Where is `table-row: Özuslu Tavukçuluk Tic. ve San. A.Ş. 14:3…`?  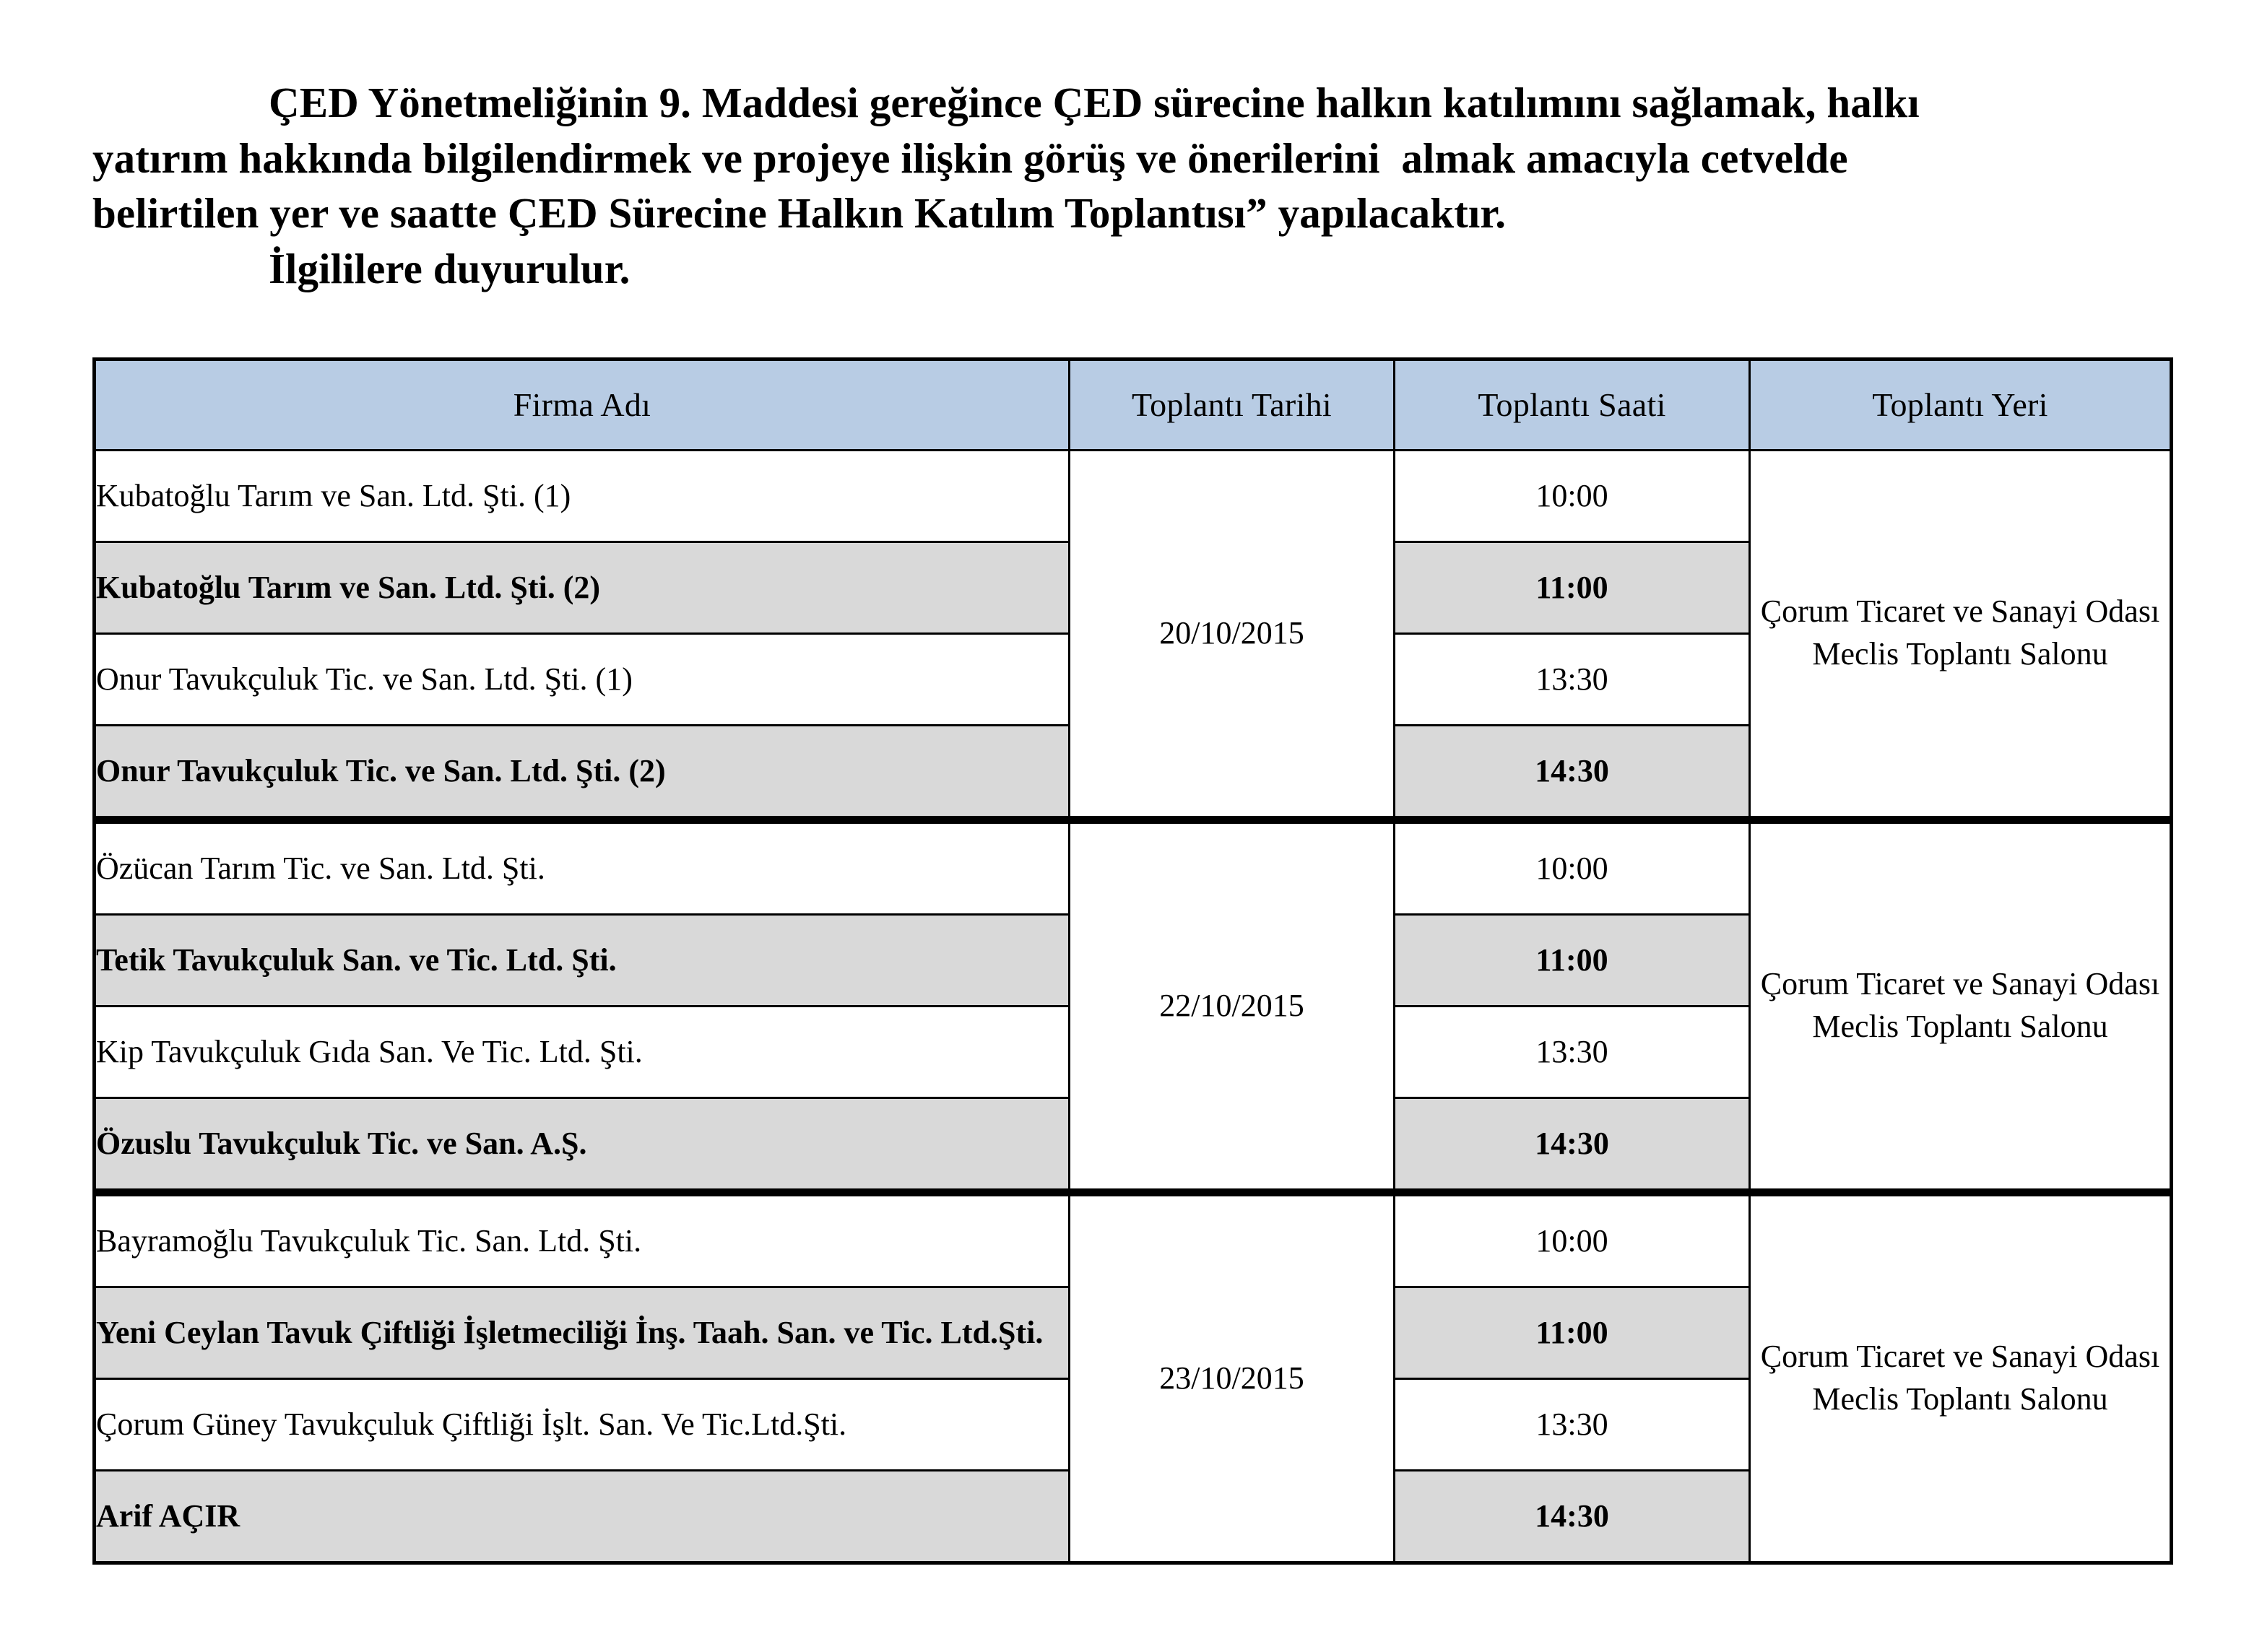
table-row: Özuslu Tavukçuluk Tic. ve San. A.Ş. 14:3… is located at coordinates (1132, 1146).